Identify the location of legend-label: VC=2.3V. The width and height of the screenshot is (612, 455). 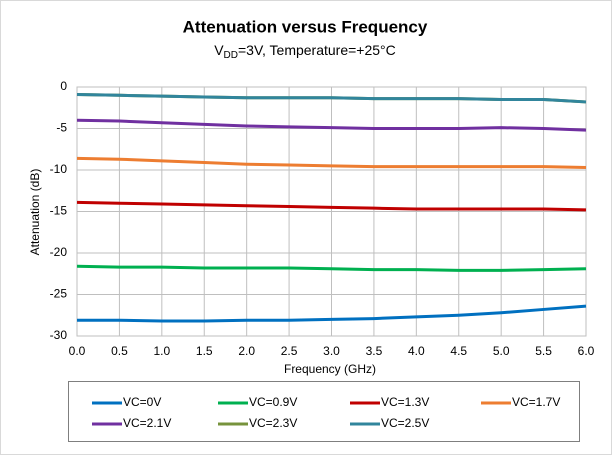
(273, 423).